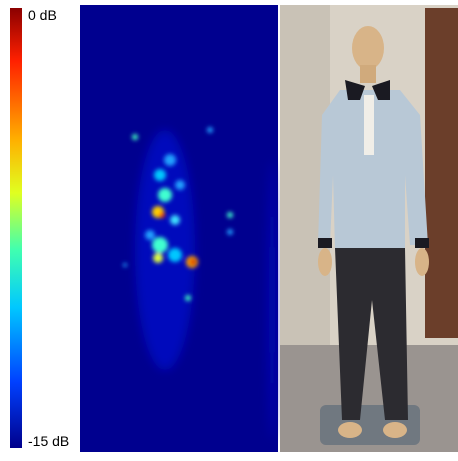 The image size is (458, 461). What do you see at coordinates (16, 228) in the screenshot?
I see `colorbar` at bounding box center [16, 228].